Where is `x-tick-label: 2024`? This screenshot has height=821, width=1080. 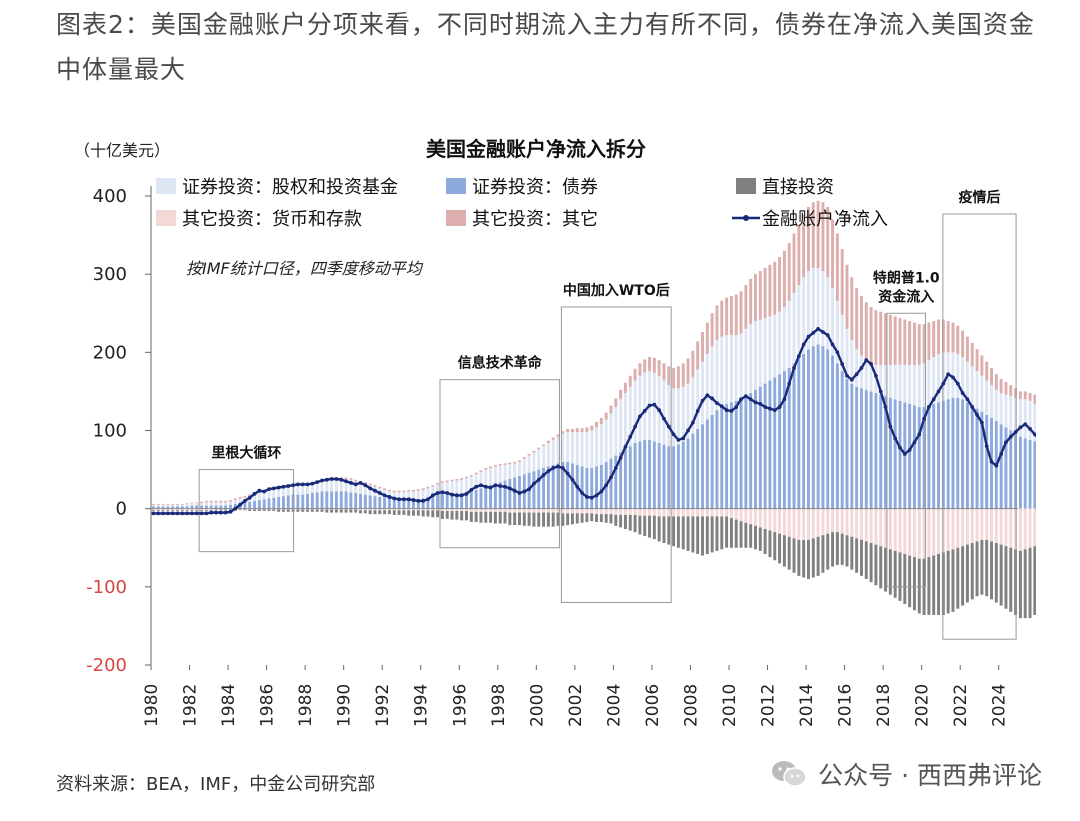 x-tick-label: 2024 is located at coordinates (1000, 705).